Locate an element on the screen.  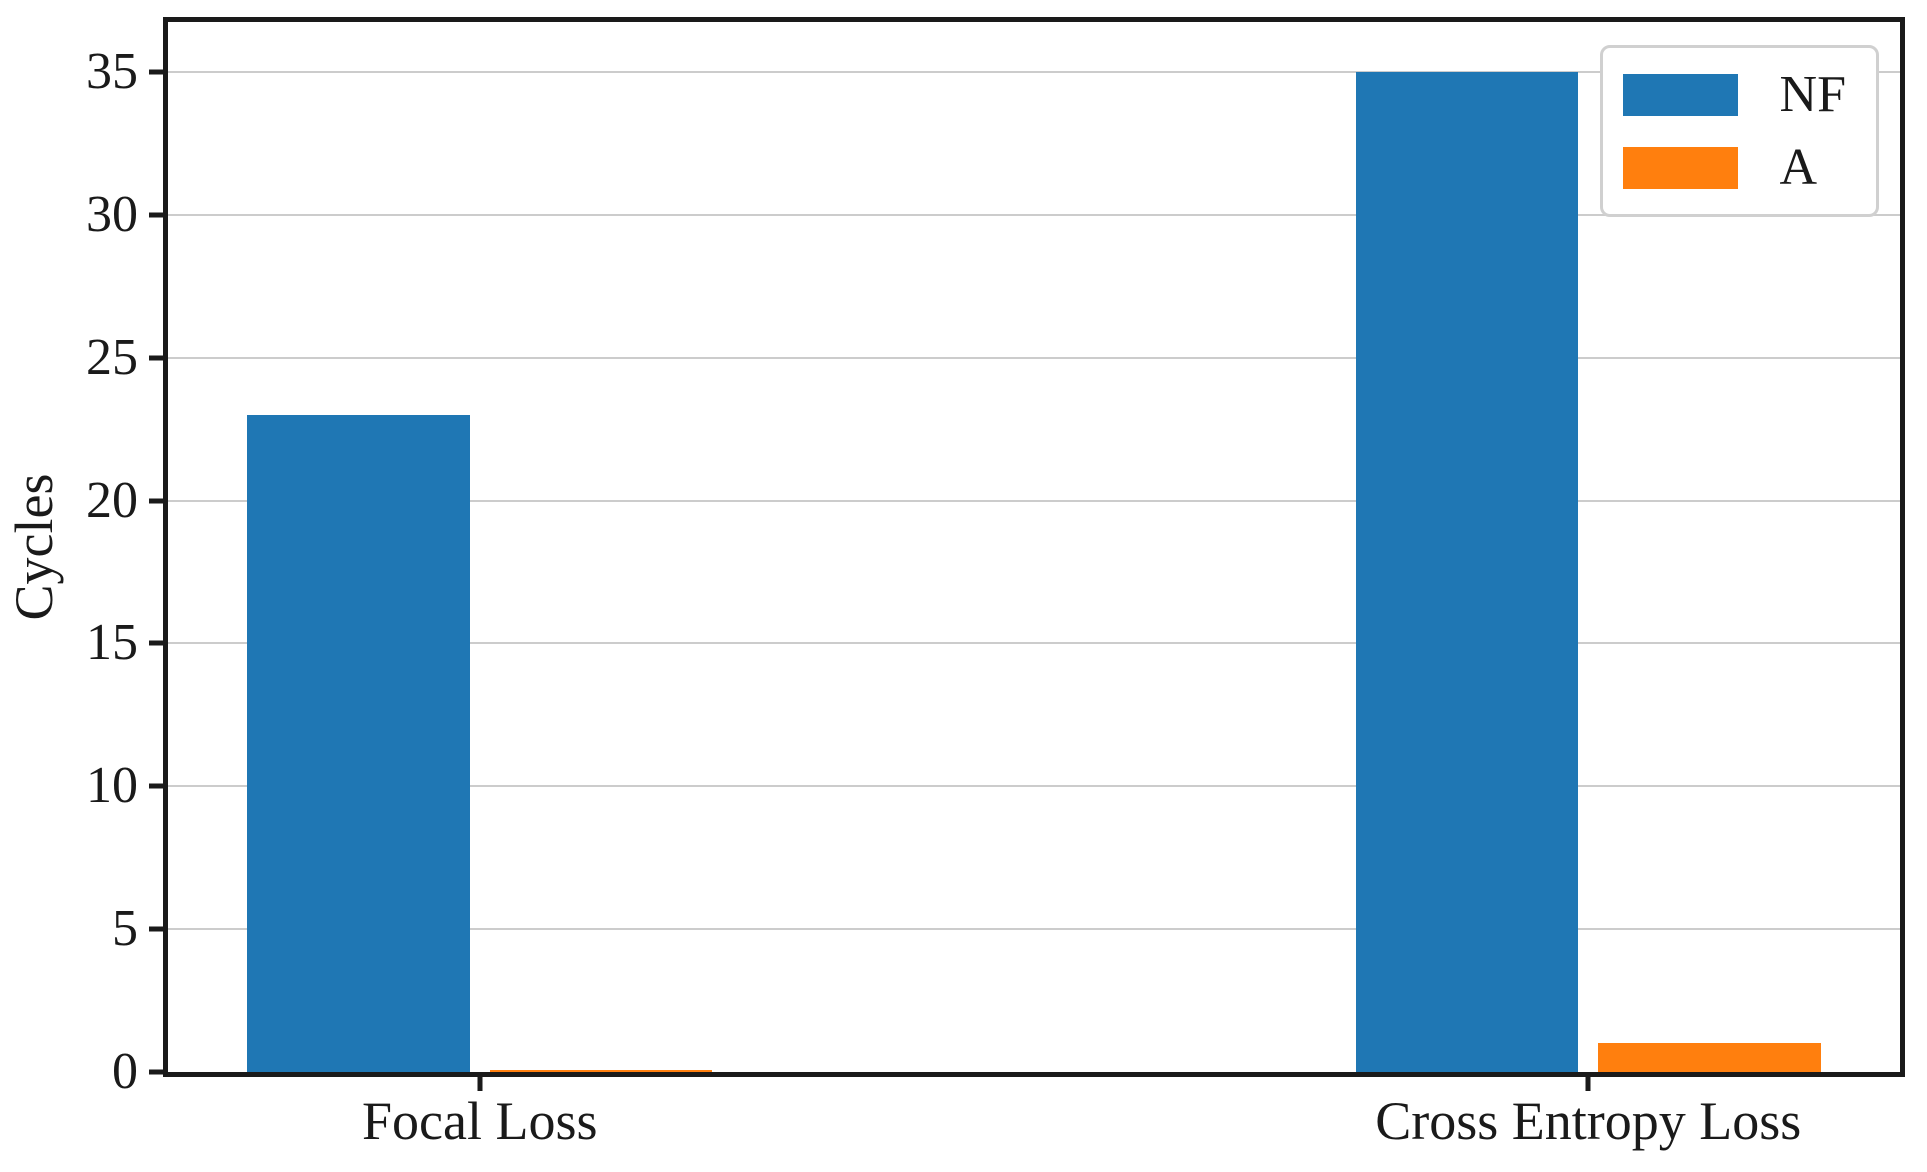
legend-swatch-nf is located at coordinates (1680, 94).